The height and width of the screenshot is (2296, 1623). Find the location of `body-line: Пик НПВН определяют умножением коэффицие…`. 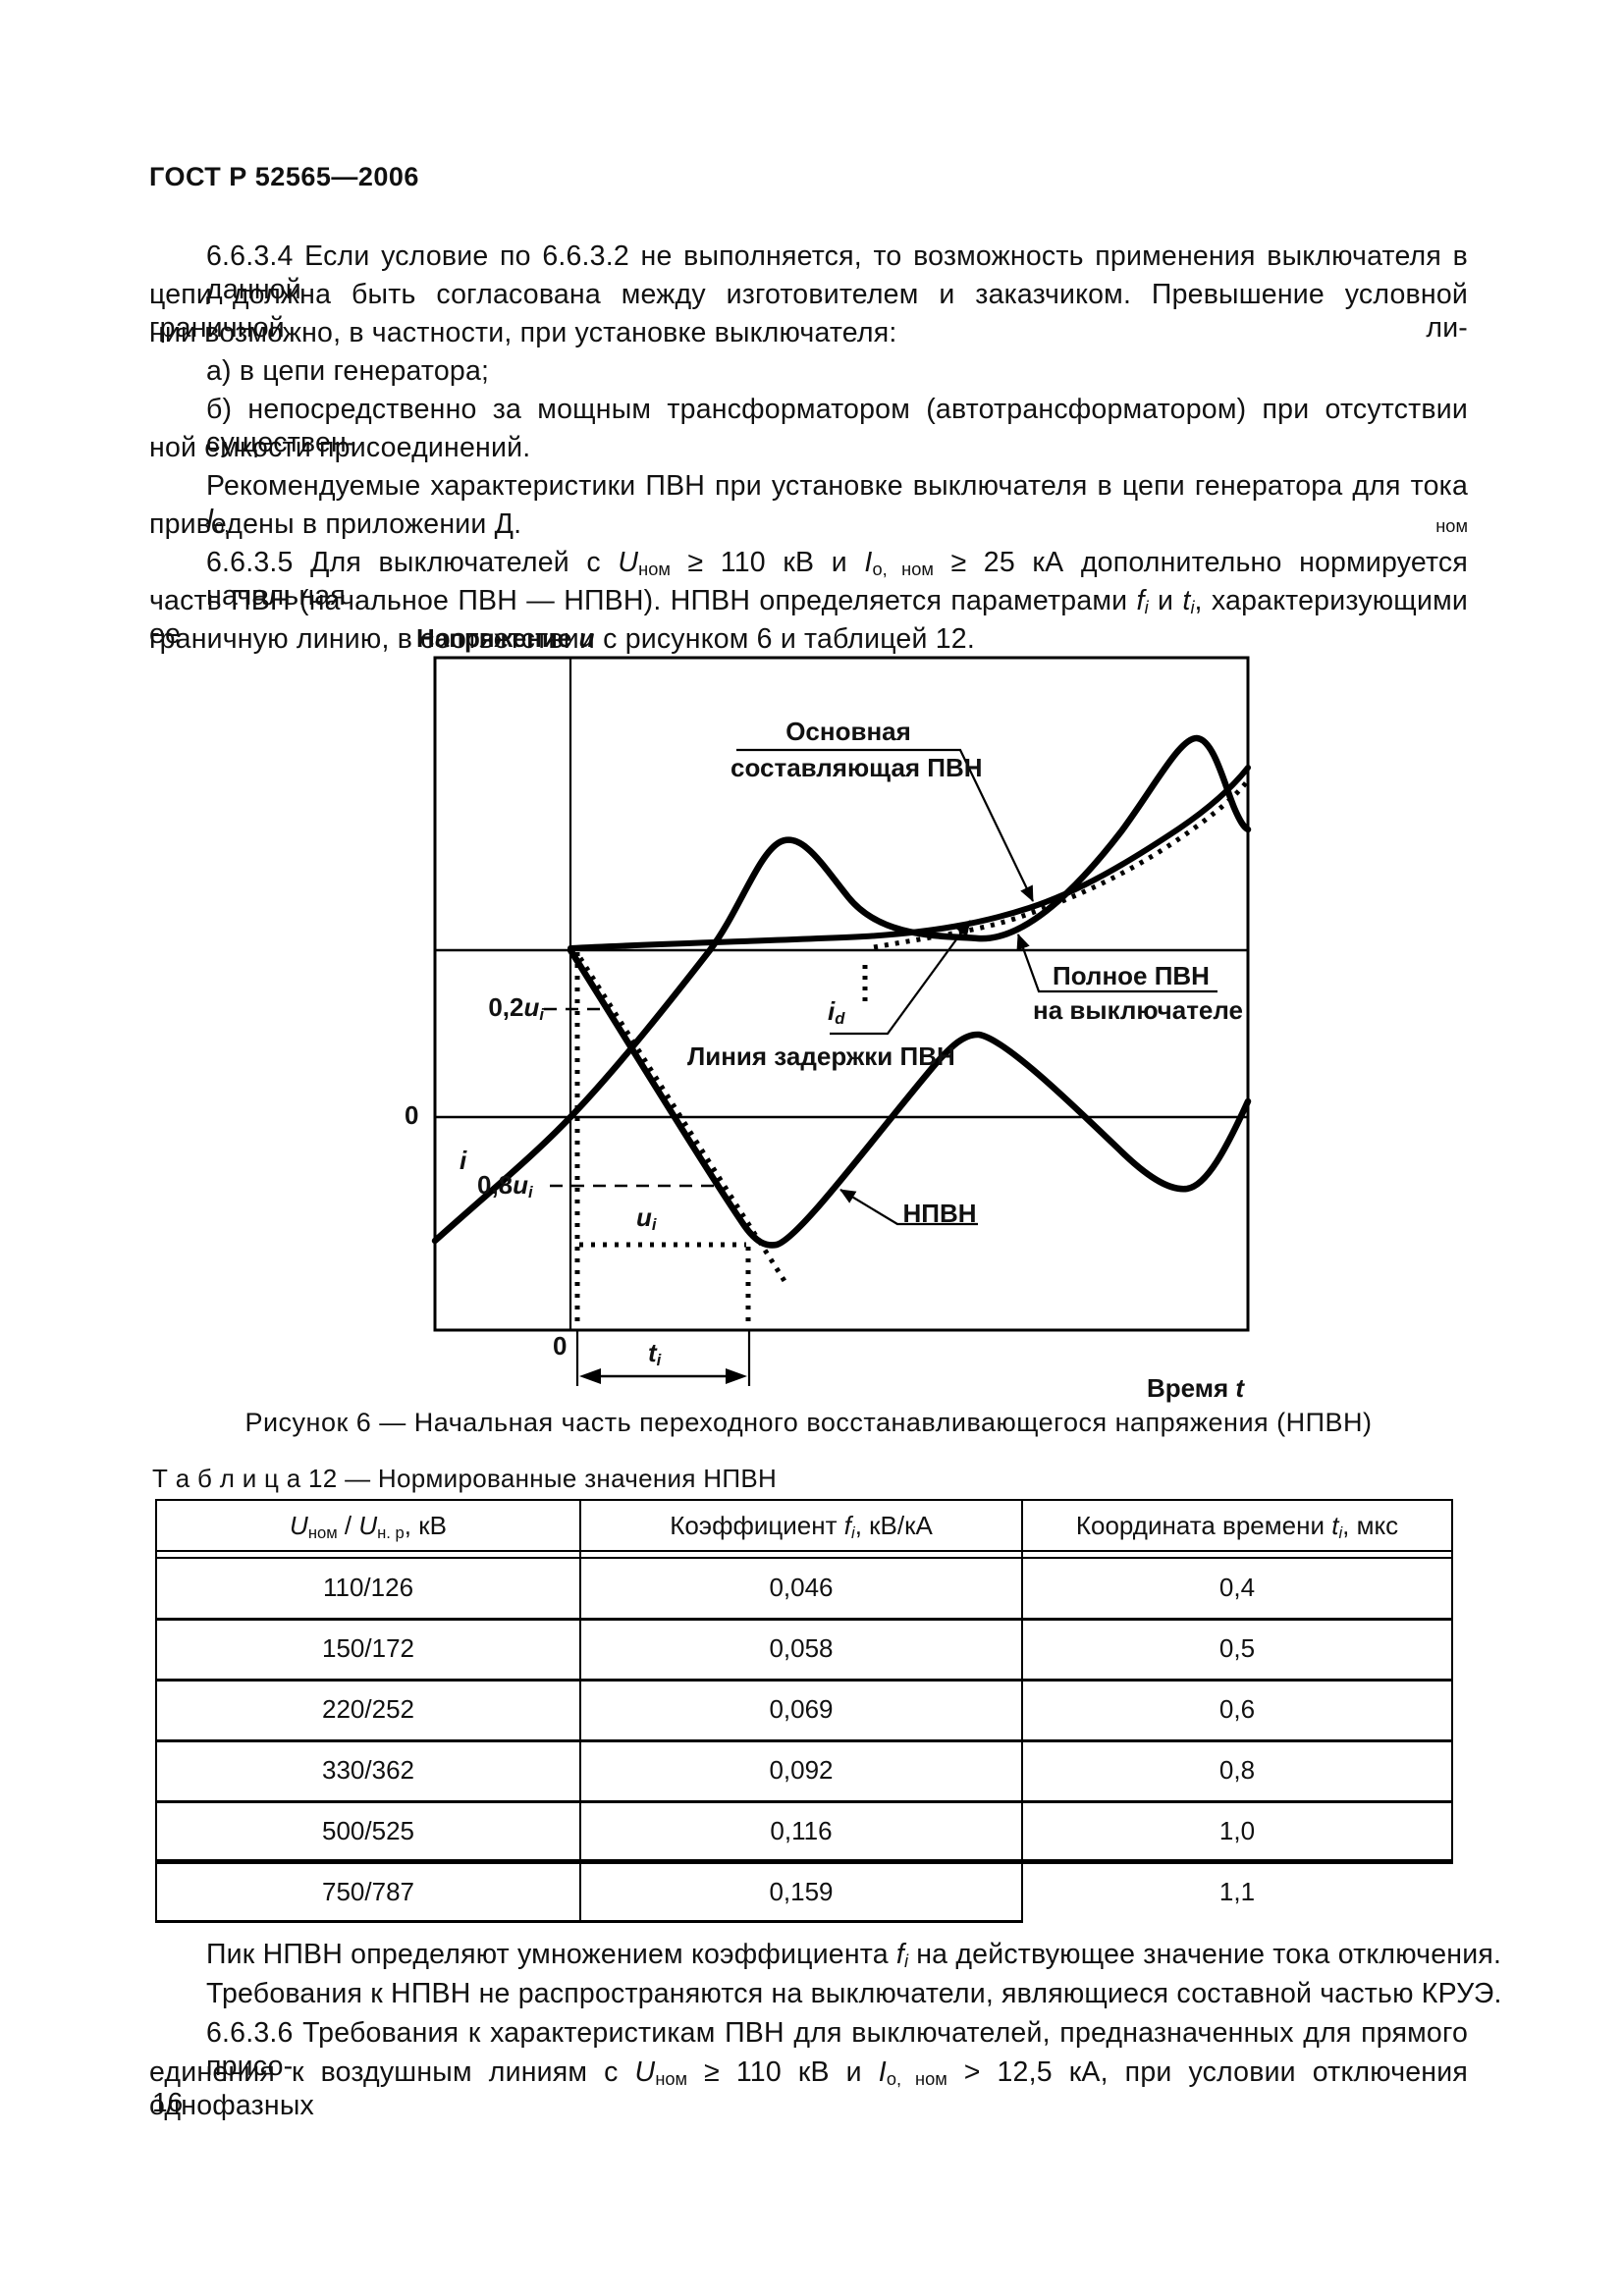

body-line: Пик НПВН определяют умножением коэффицие… is located at coordinates (854, 1955).